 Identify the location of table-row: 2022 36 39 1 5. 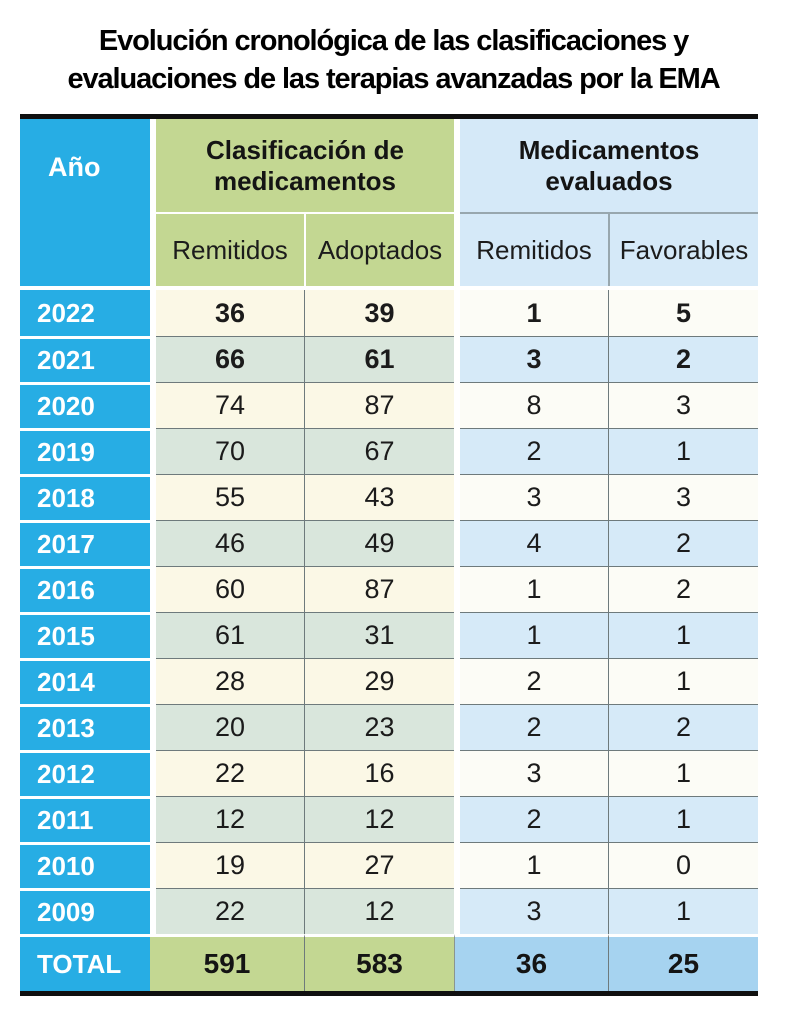
(389, 313).